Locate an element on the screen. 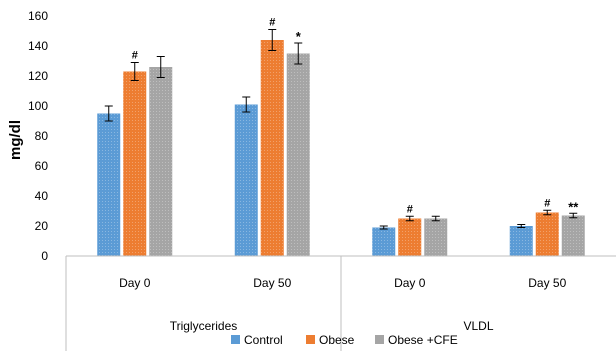 The height and width of the screenshot is (356, 616). y-tick-label: 160 is located at coordinates (38, 16).